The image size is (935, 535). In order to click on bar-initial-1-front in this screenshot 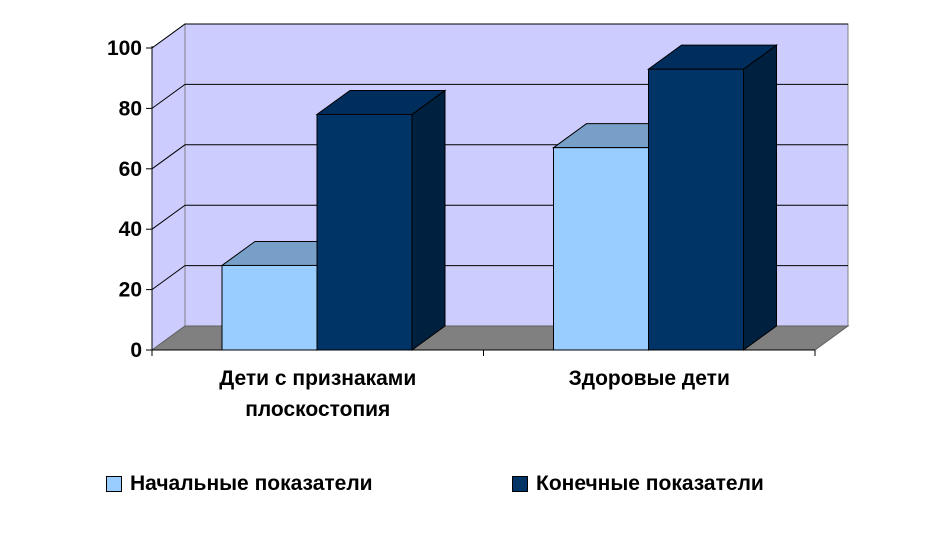, I will do `click(269, 307)`.